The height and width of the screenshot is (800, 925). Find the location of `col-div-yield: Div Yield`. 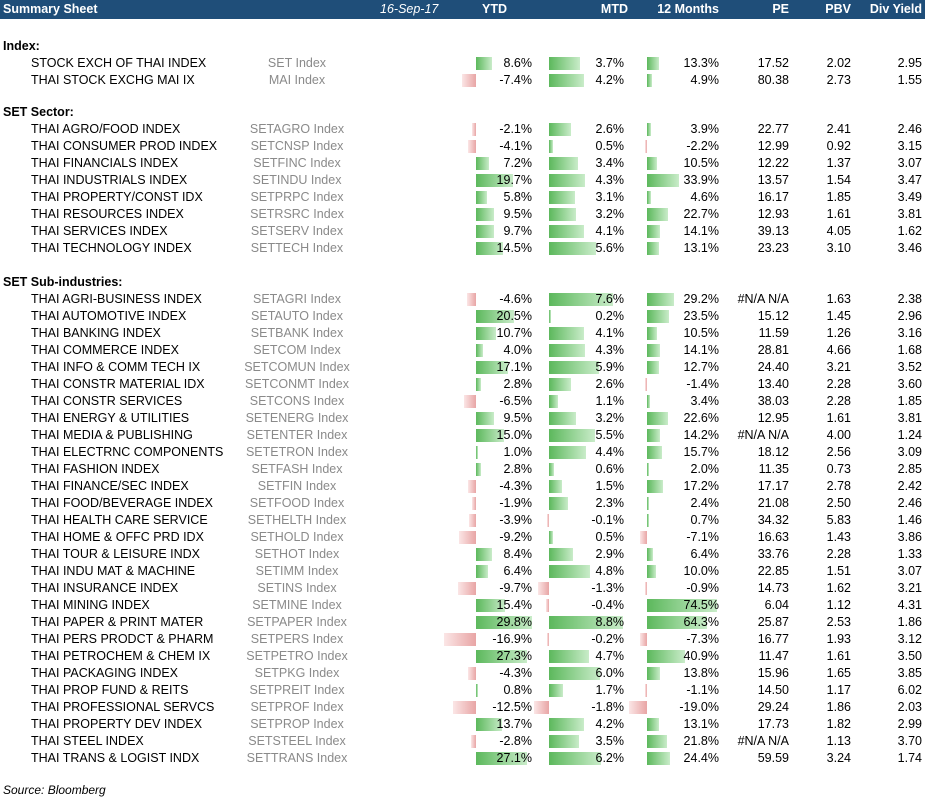

col-div-yield: Div Yield is located at coordinates (895, 9).